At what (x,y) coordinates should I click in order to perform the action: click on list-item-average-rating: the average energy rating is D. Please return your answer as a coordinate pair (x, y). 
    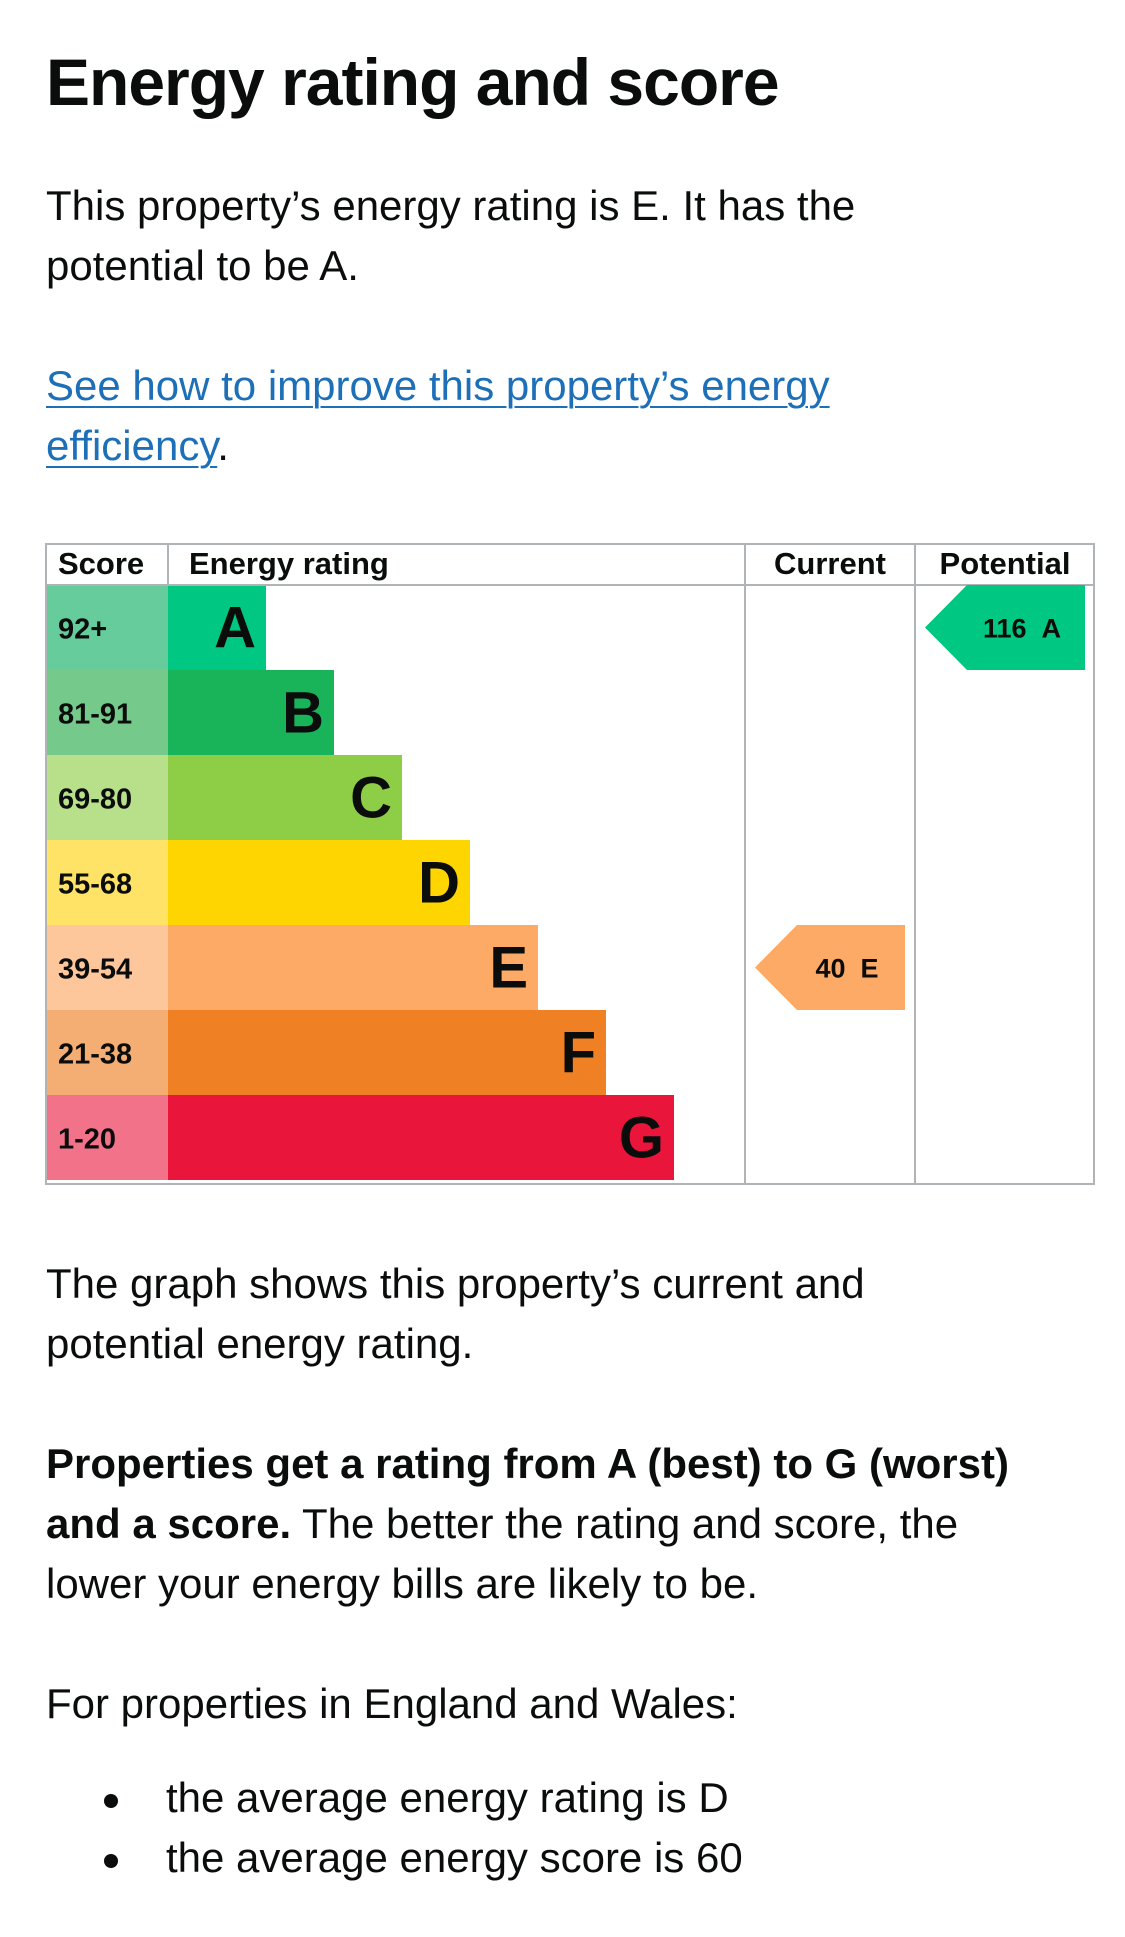
    Looking at the image, I should click on (423, 1798).